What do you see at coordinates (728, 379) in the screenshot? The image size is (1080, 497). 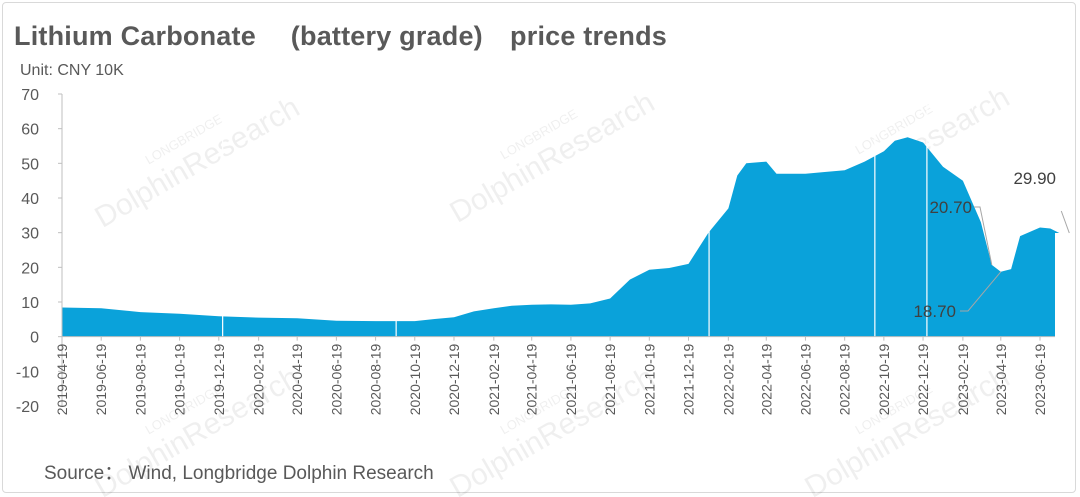 I see `x-tick-label: 2022-02-19` at bounding box center [728, 379].